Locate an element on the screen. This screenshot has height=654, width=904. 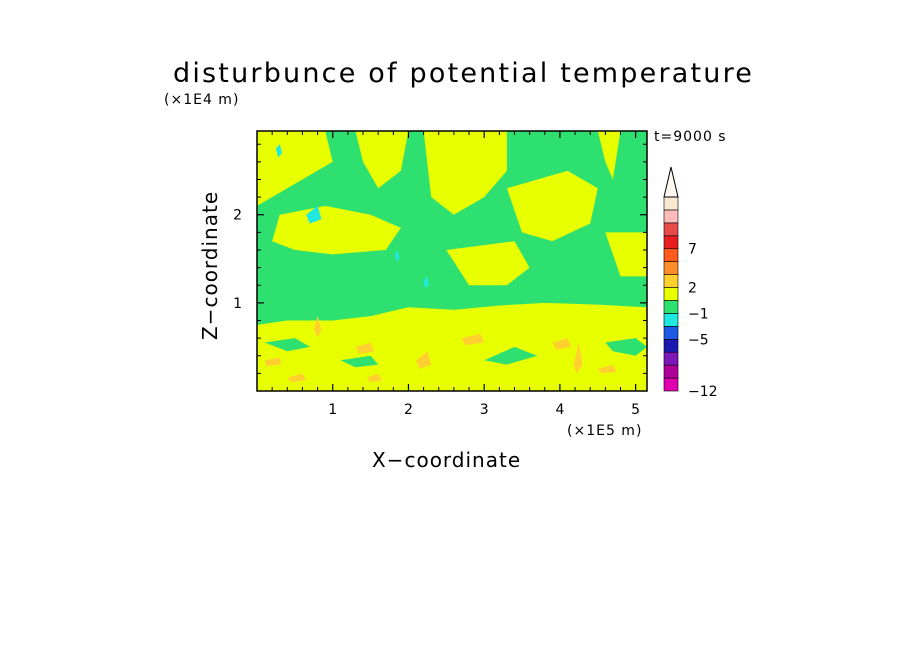
x-tick-label: 2 is located at coordinates (408, 410).